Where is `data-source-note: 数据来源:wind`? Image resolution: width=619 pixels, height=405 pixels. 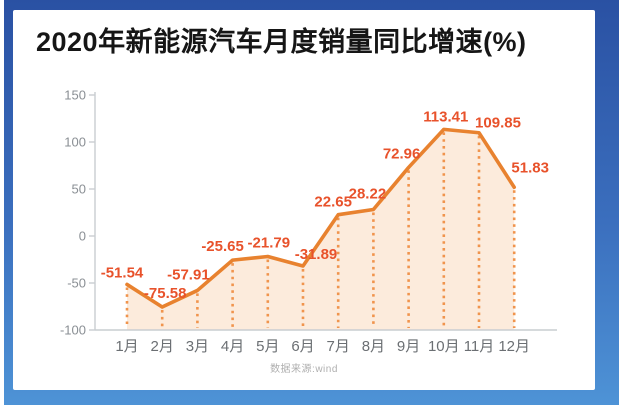
data-source-note: 数据来源:wind is located at coordinates (304, 369).